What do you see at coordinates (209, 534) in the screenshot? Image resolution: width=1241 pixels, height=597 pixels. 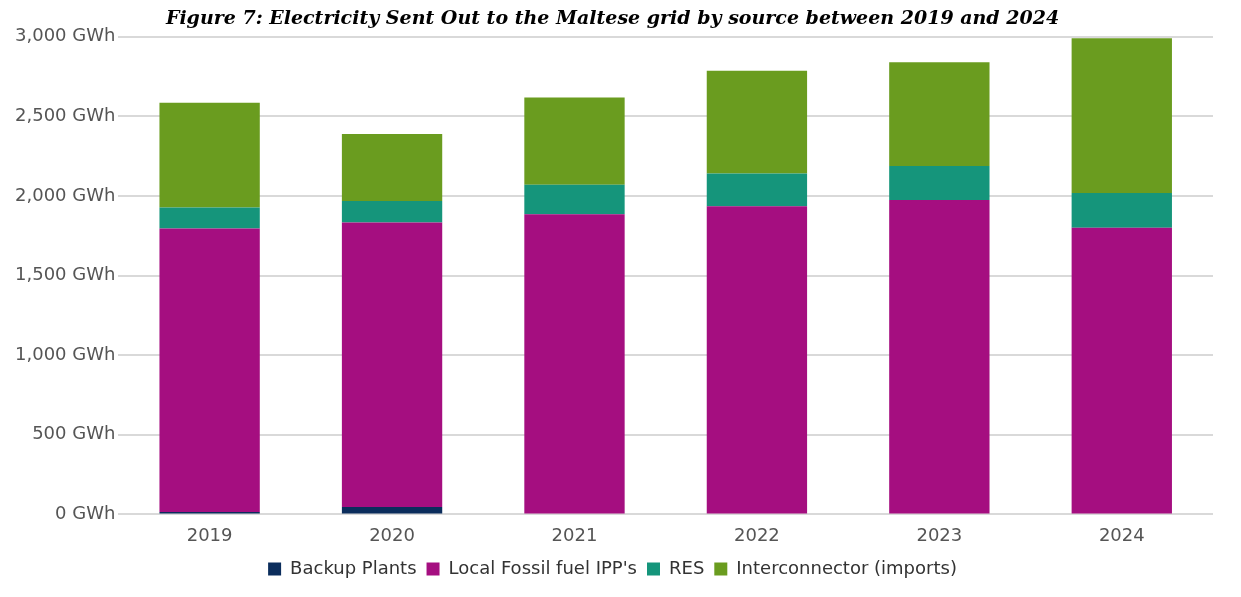 I see `x-tick-label: 2019` at bounding box center [209, 534].